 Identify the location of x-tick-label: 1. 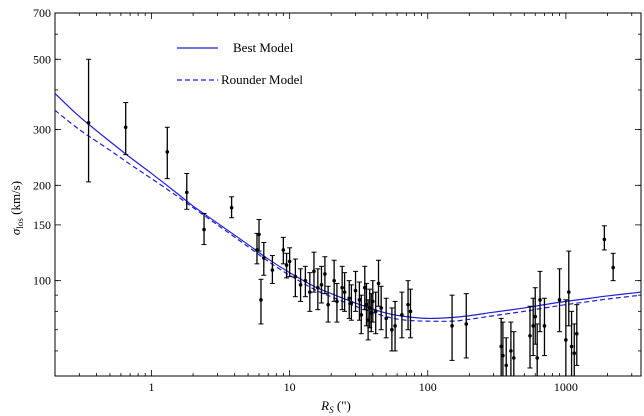
(152, 387).